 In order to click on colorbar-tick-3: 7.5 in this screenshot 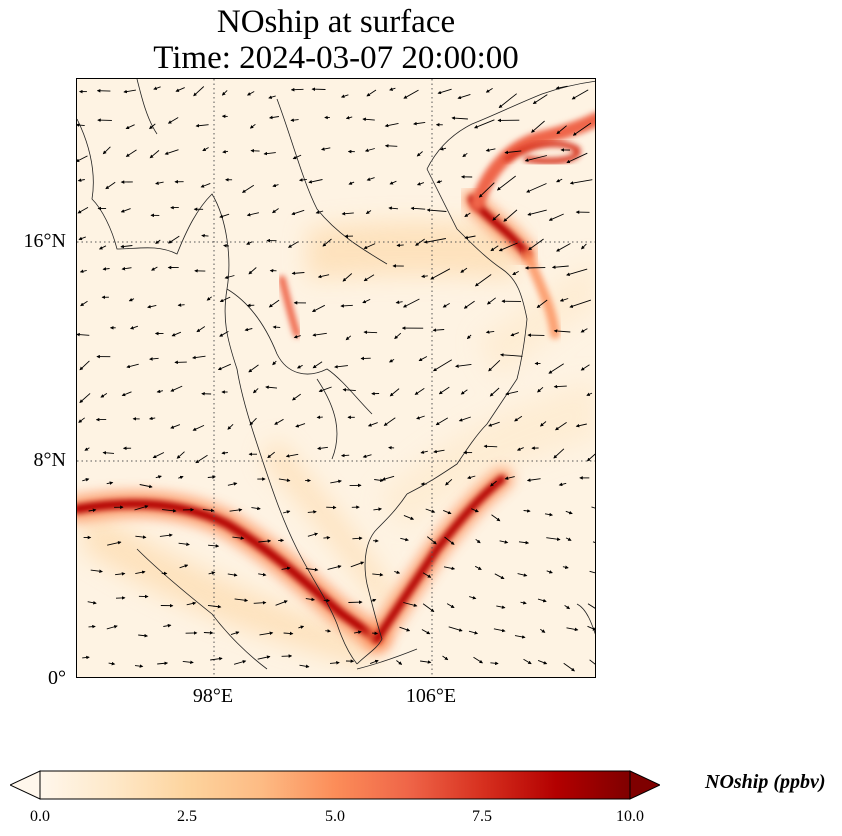, I will do `click(482, 816)`.